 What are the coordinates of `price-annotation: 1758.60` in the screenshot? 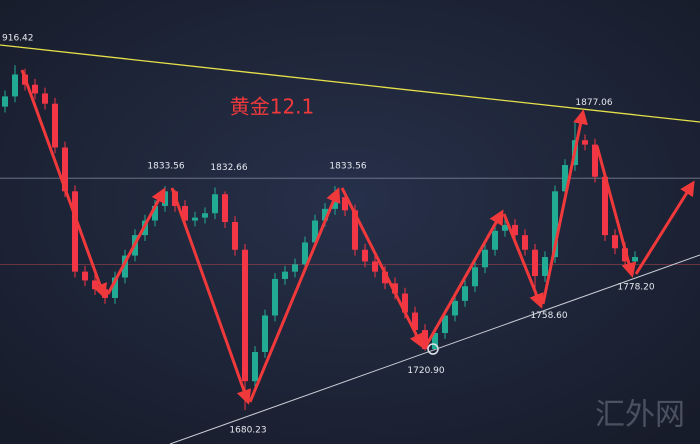 It's located at (548, 316).